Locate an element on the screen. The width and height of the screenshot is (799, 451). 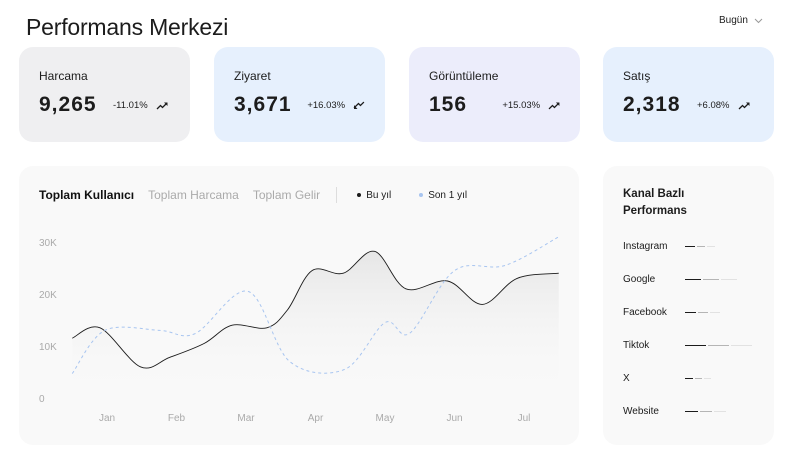
channel-name: X is located at coordinates (626, 378).